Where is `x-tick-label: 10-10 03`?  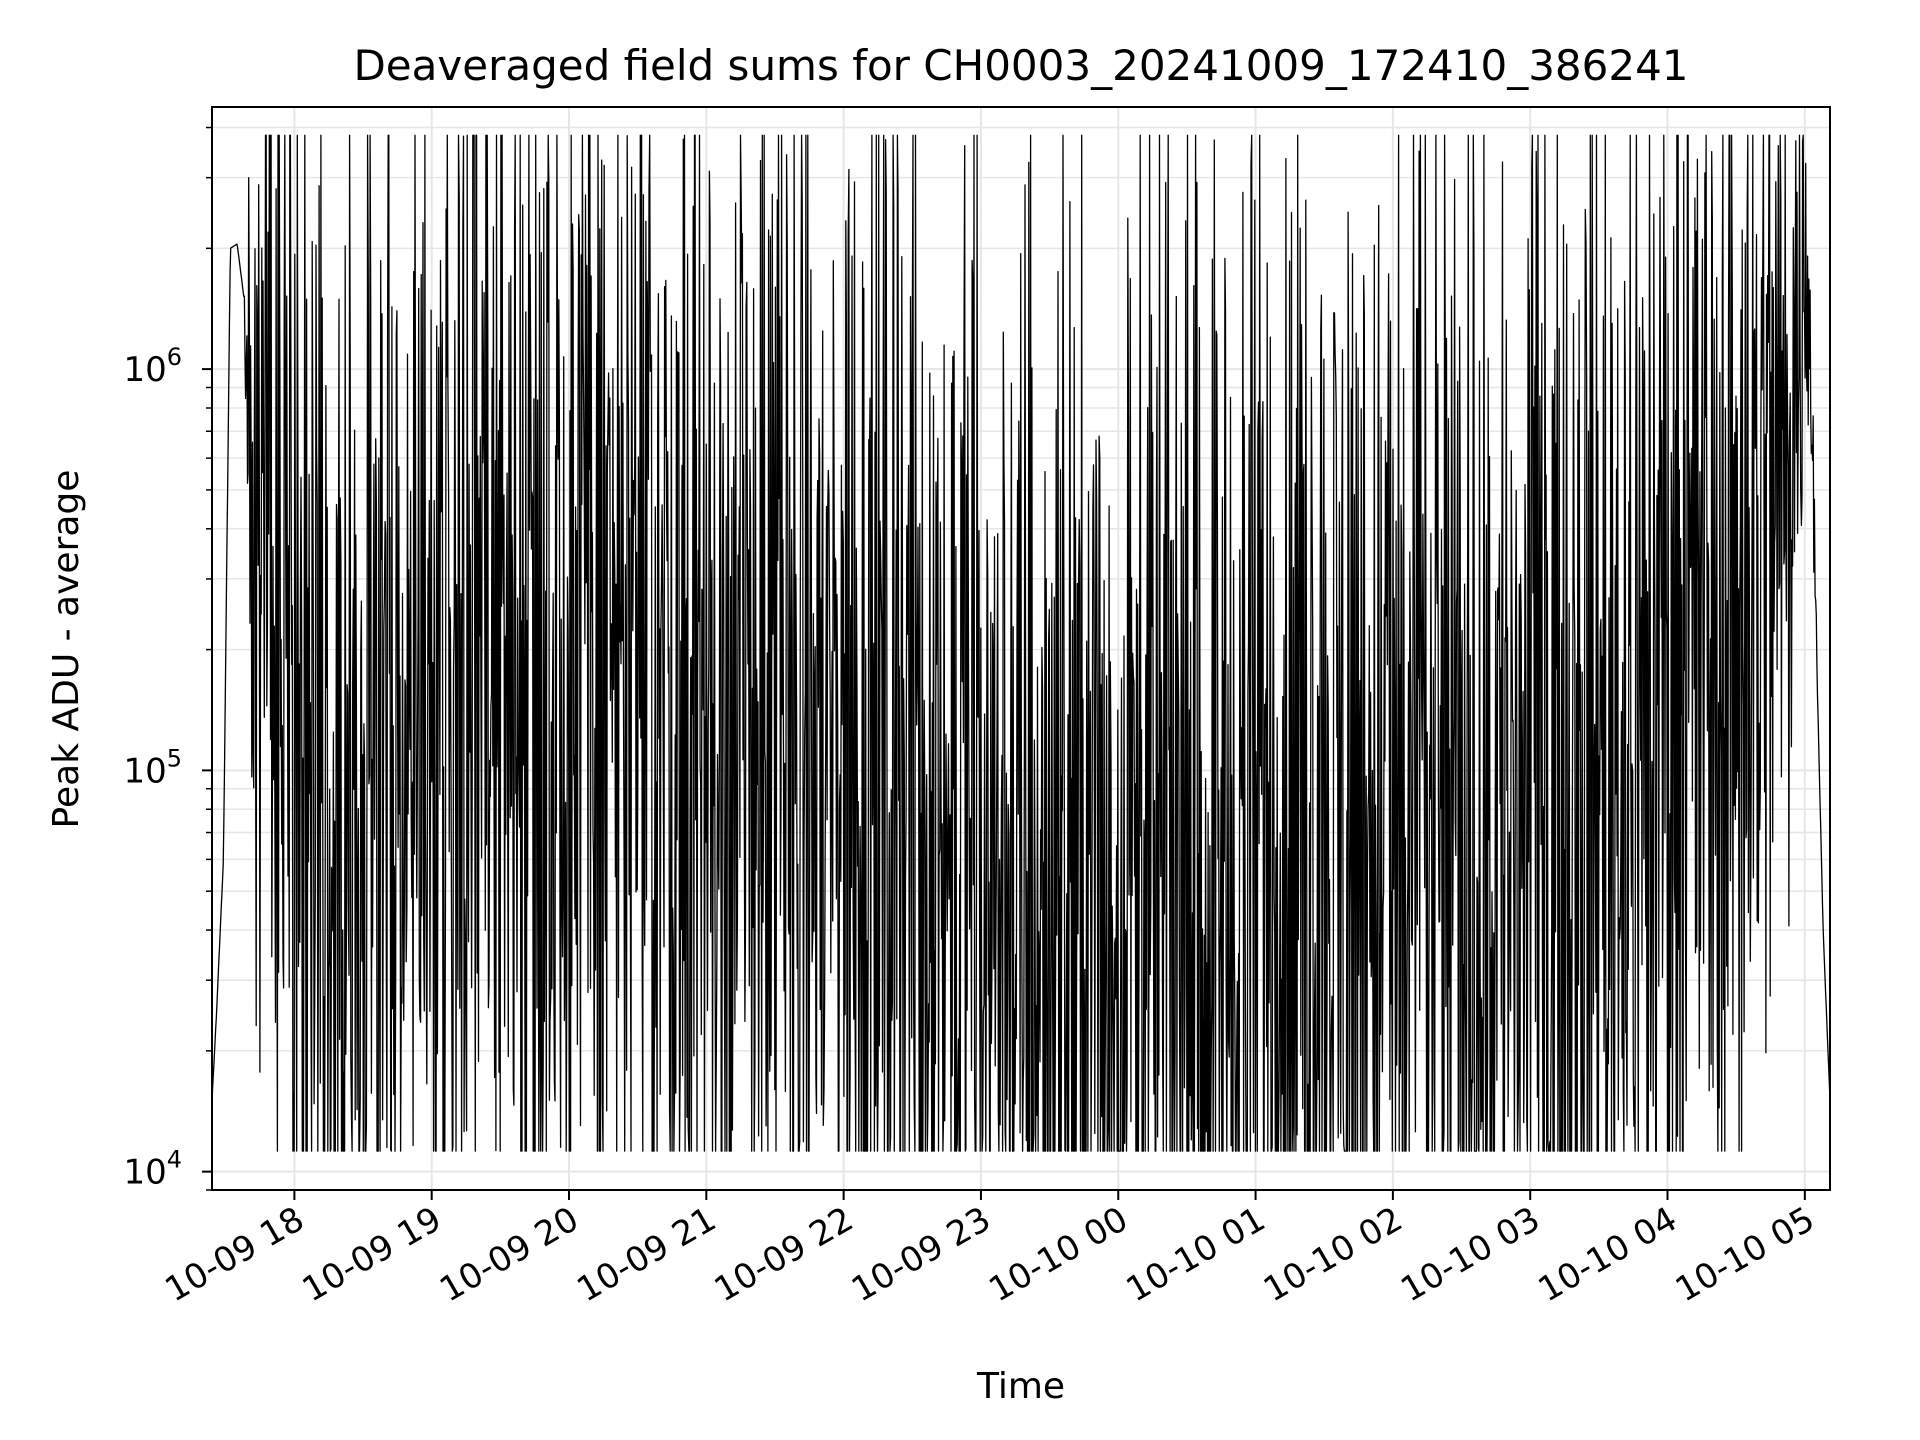 x-tick-label: 10-10 03 is located at coordinates (1470, 1254).